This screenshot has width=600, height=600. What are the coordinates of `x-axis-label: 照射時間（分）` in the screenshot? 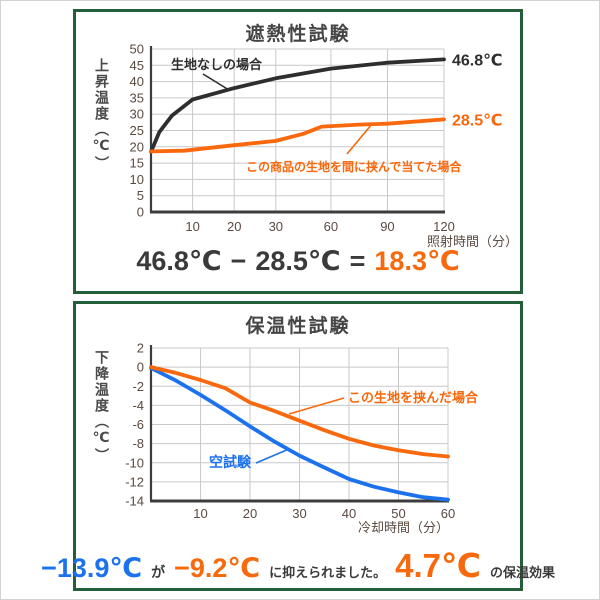 It's located at (472, 241).